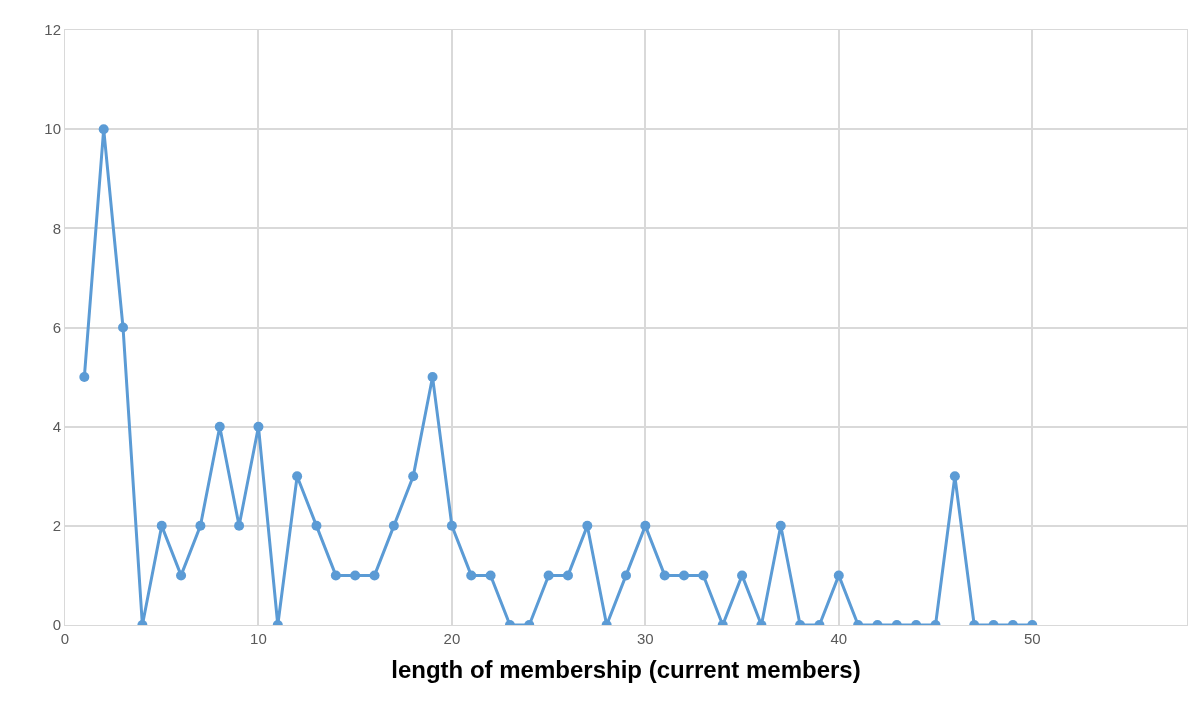 The width and height of the screenshot is (1192, 705). Describe the element at coordinates (56, 426) in the screenshot. I see `y-tick-label: 4` at that location.